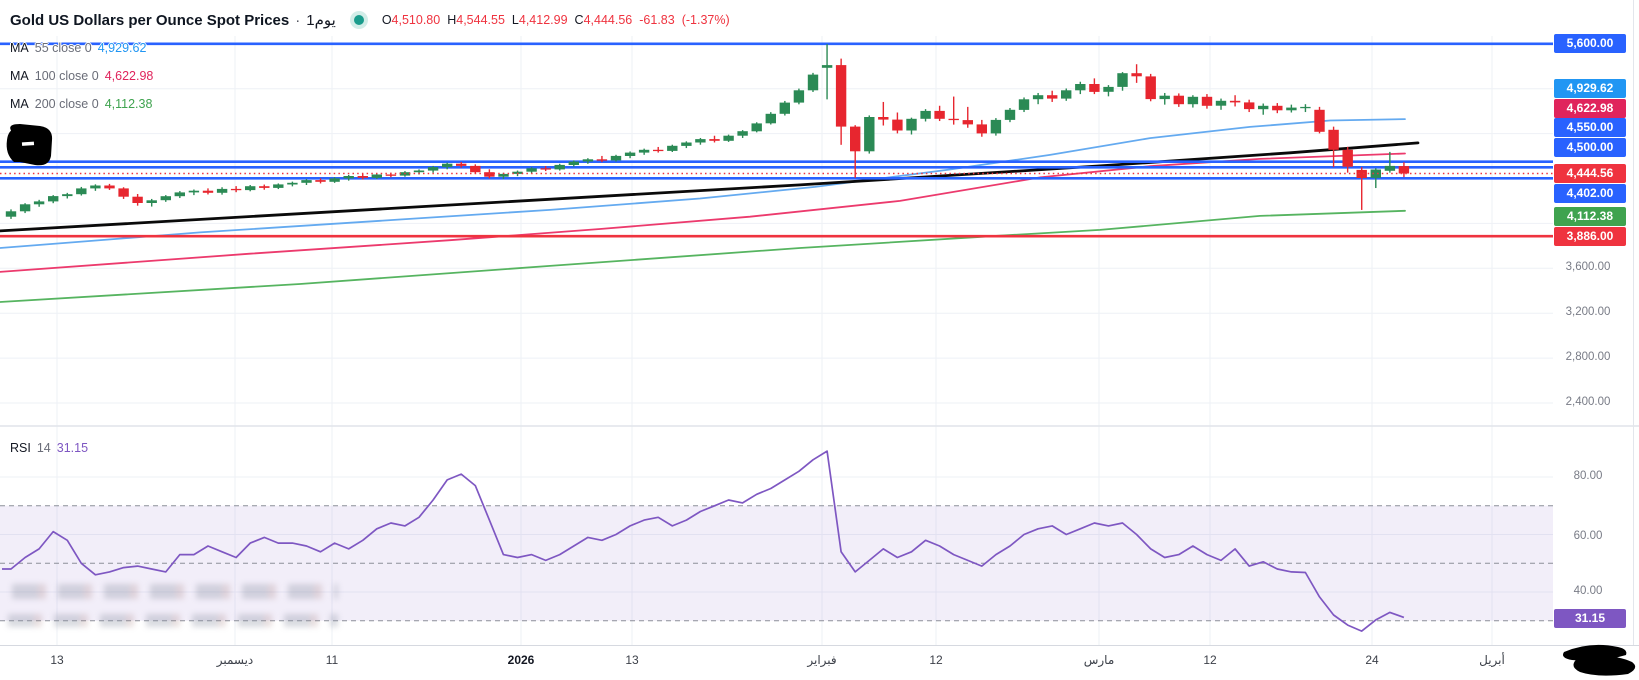  What do you see at coordinates (358, 20) in the screenshot?
I see `market-status-icon` at bounding box center [358, 20].